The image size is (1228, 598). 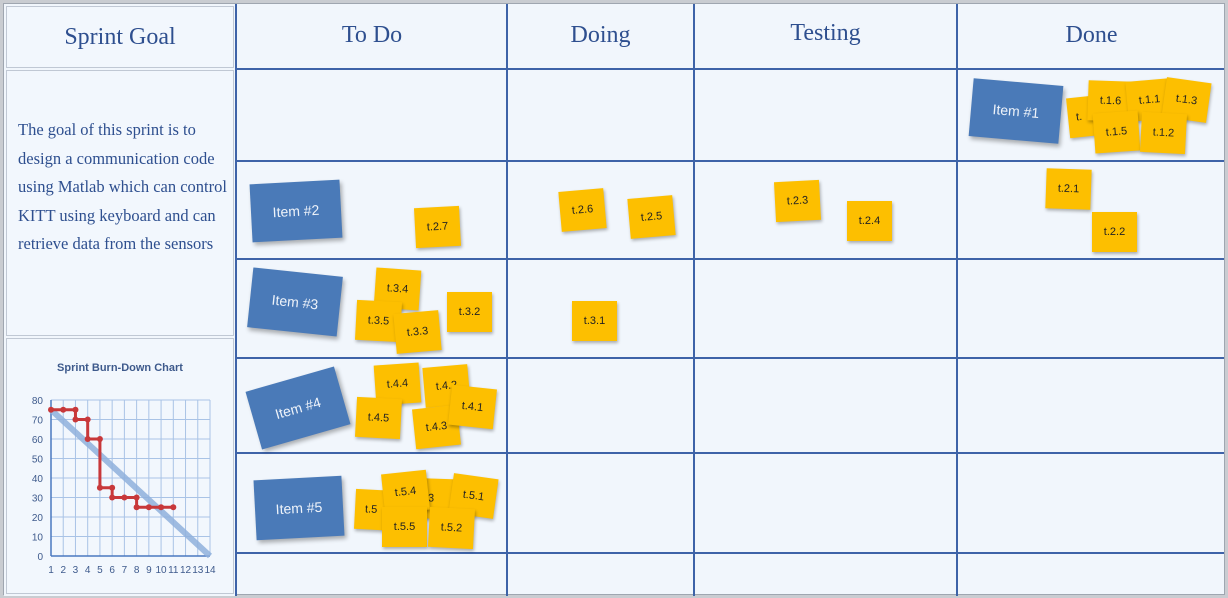 What do you see at coordinates (186, 570) in the screenshot?
I see `x-tick-label: 12` at bounding box center [186, 570].